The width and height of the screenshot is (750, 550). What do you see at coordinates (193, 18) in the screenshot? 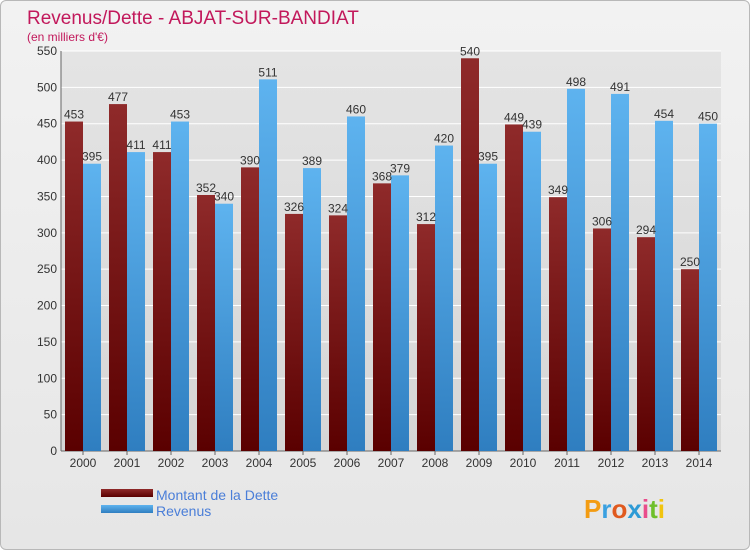
I see `chart-title: Revenus/Dette - ABJAT-SUR-BANDIAT` at bounding box center [193, 18].